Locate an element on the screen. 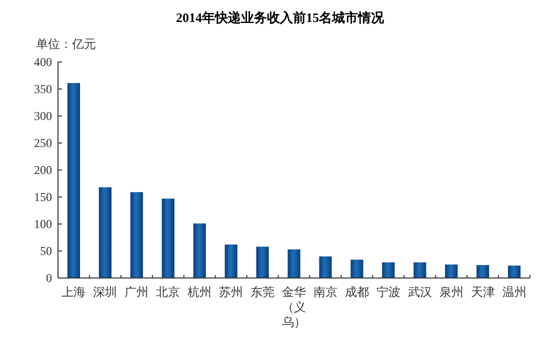 The image size is (560, 344). y-tick-label: 100 is located at coordinates (43, 224).